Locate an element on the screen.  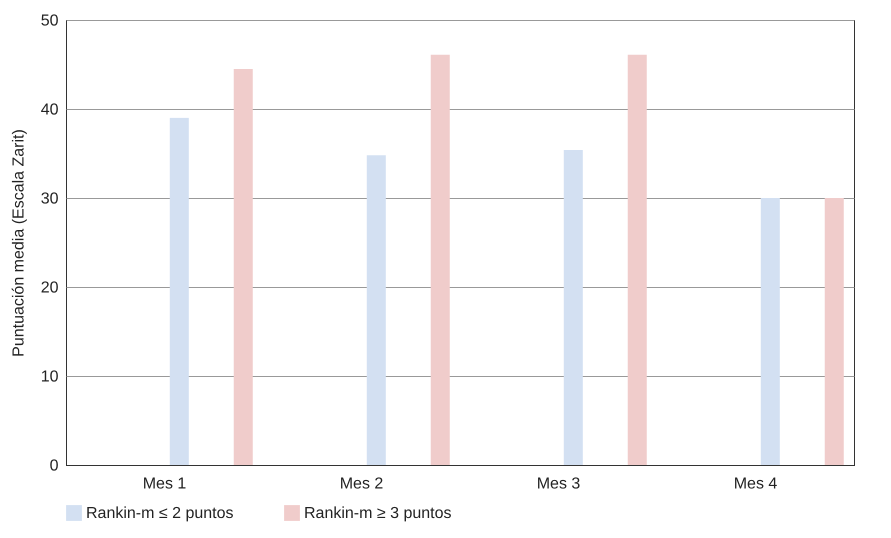
y-tick-label: 30 is located at coordinates (49, 199).